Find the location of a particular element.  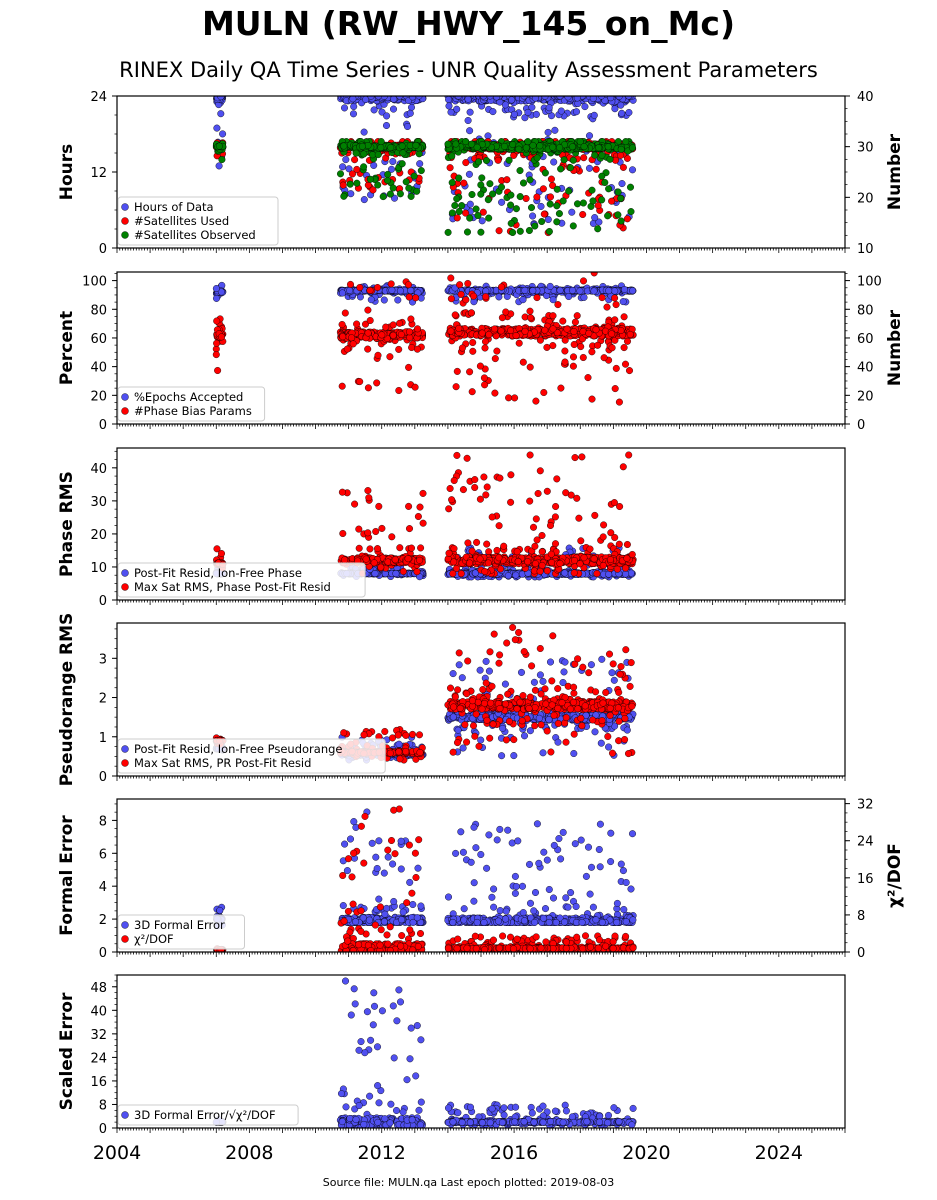

legend-percent: %Epochs Accepted#Phase Bias Params is located at coordinates (191, 404).